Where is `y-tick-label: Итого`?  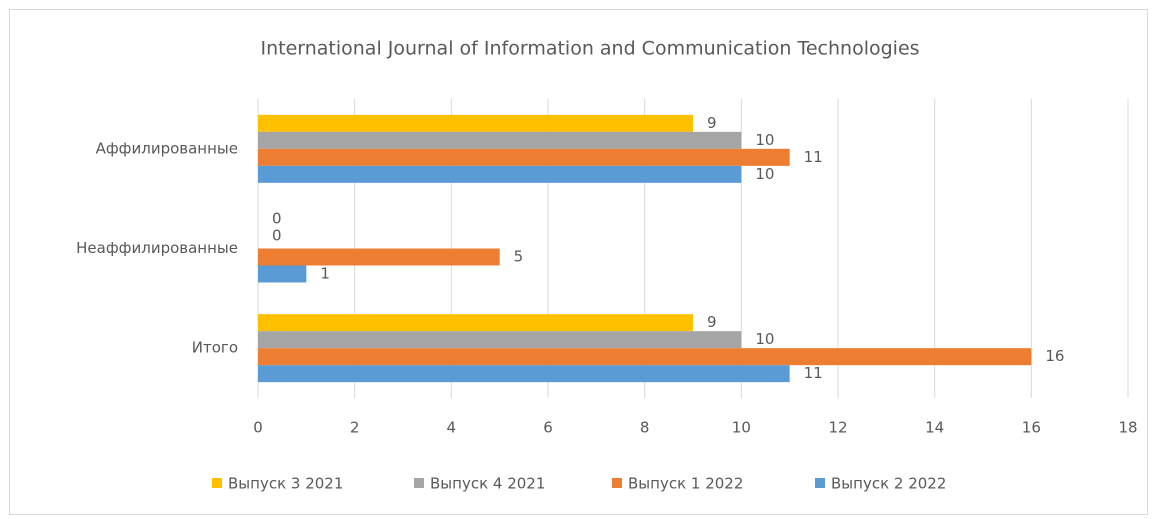
y-tick-label: Итого is located at coordinates (215, 348).